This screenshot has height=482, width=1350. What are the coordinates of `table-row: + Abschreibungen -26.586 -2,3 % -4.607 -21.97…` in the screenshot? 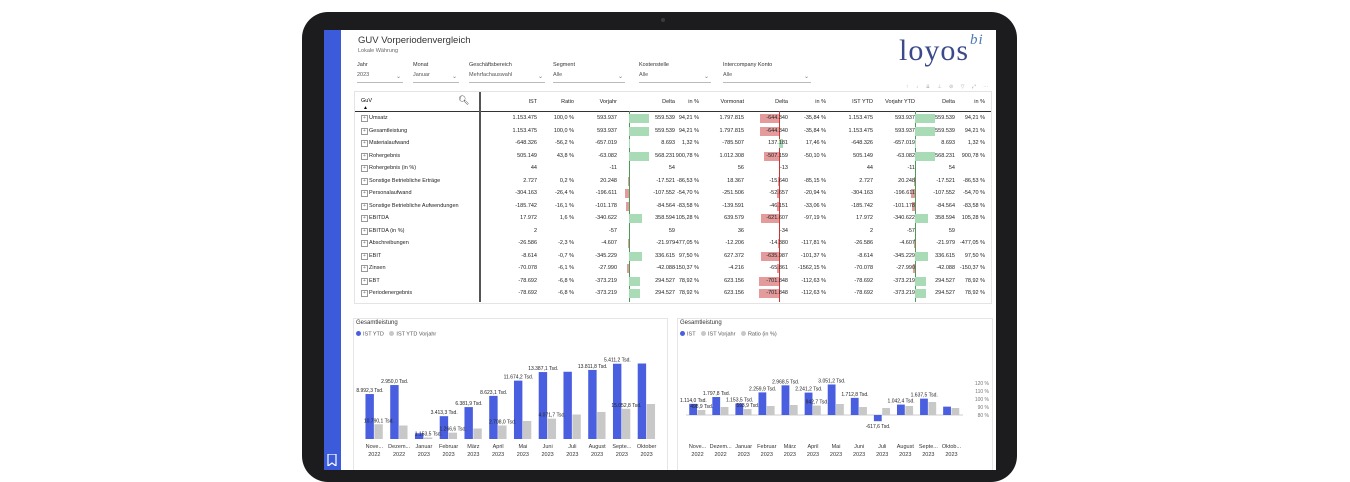 It's located at (673, 244).